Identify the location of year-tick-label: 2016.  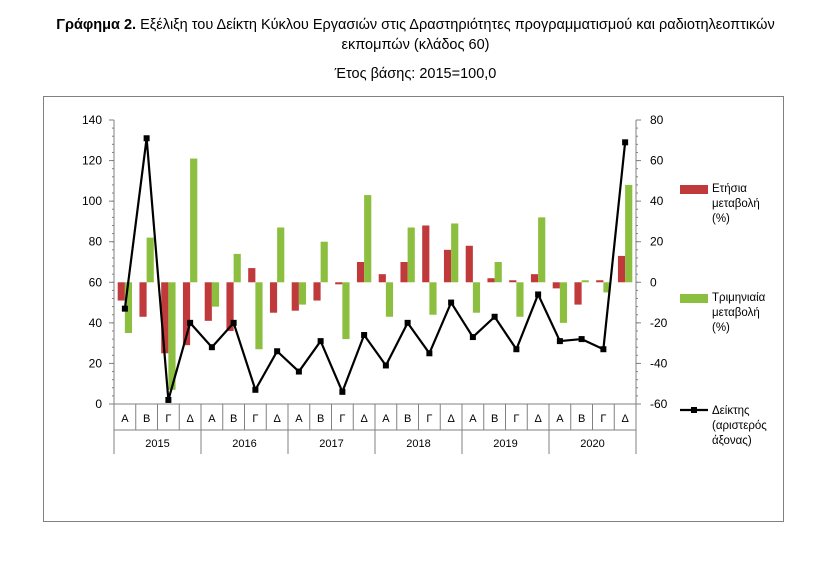
(244, 444).